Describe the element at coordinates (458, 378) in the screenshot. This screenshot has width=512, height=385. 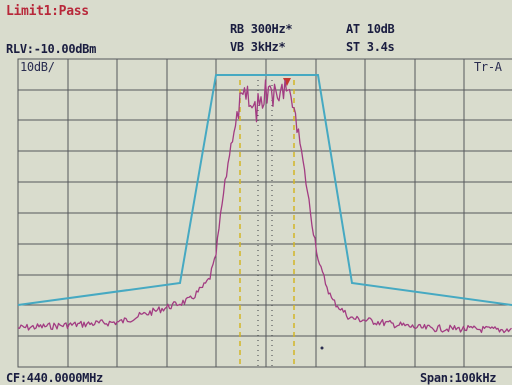
I see `span: Span:100kHz` at that location.